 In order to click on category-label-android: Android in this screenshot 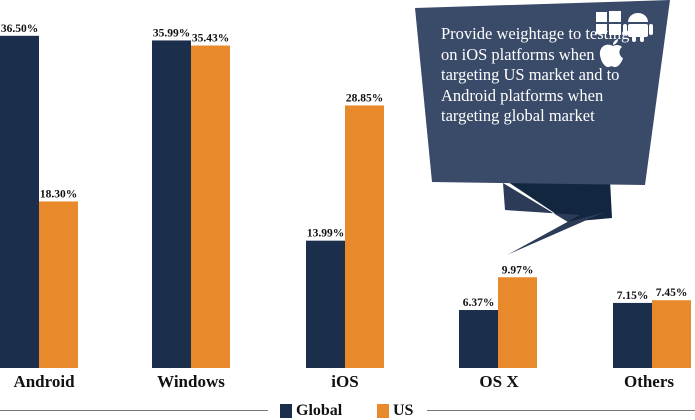, I will do `click(44, 381)`.